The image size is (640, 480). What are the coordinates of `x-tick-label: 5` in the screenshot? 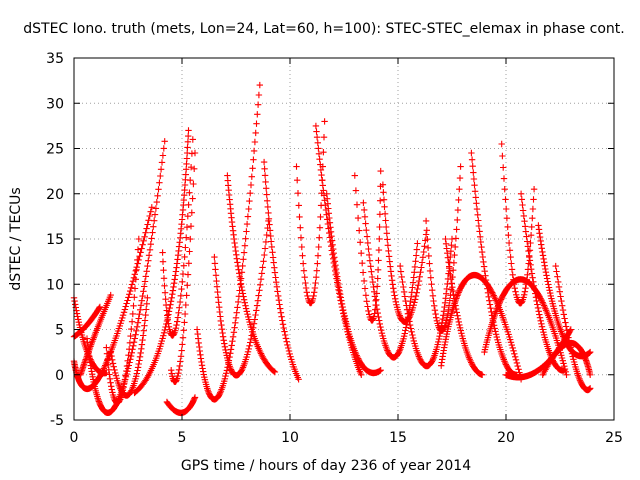 It's located at (182, 438).